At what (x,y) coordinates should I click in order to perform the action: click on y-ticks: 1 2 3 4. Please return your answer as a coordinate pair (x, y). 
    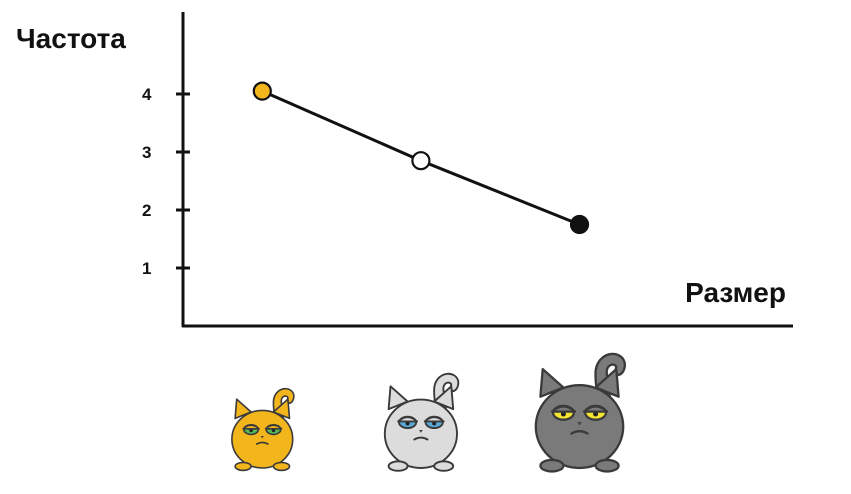
    Looking at the image, I should click on (166, 181).